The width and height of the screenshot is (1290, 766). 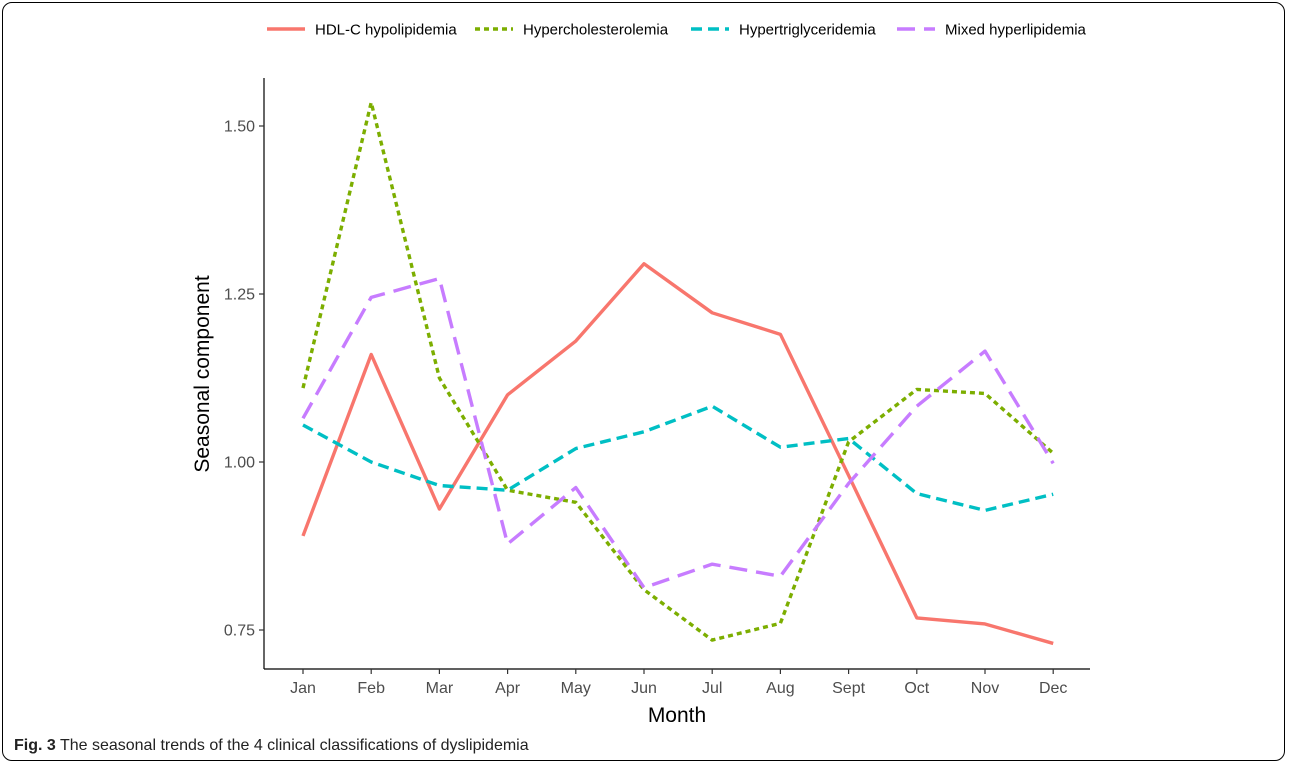 I want to click on x-tick-label: Dec, so click(x=1053, y=688).